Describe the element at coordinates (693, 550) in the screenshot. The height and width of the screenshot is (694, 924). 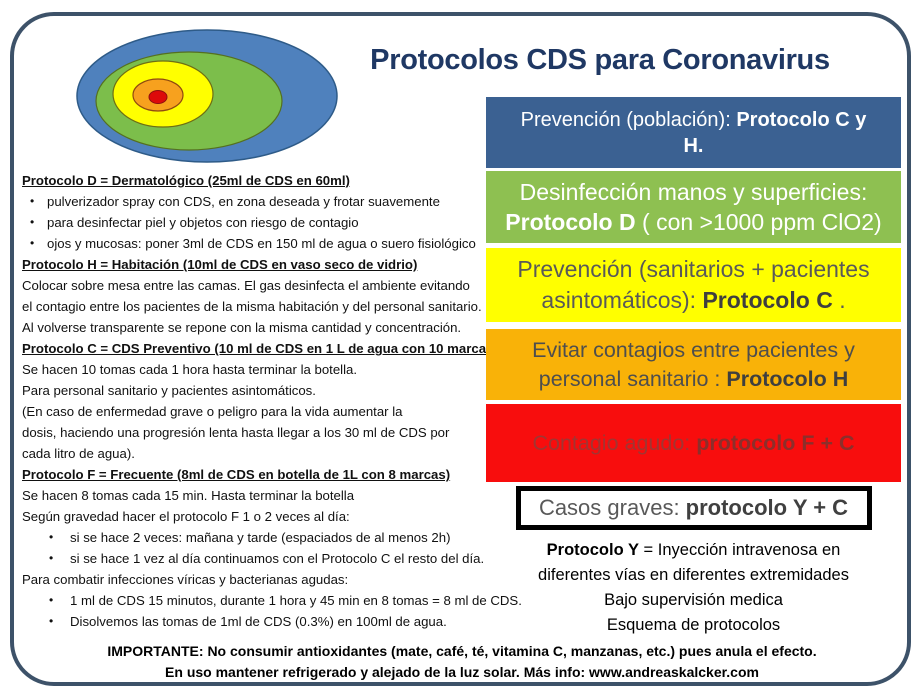
I see `text-line: Protocolo Y = Inyección intravenosa en` at that location.